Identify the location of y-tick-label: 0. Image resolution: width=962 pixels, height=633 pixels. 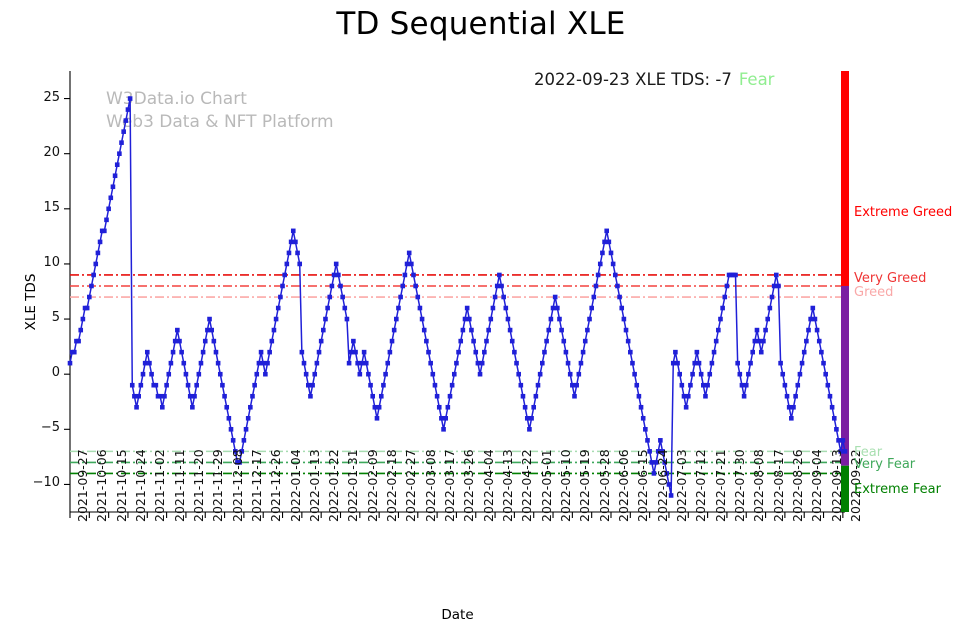
(55, 373).